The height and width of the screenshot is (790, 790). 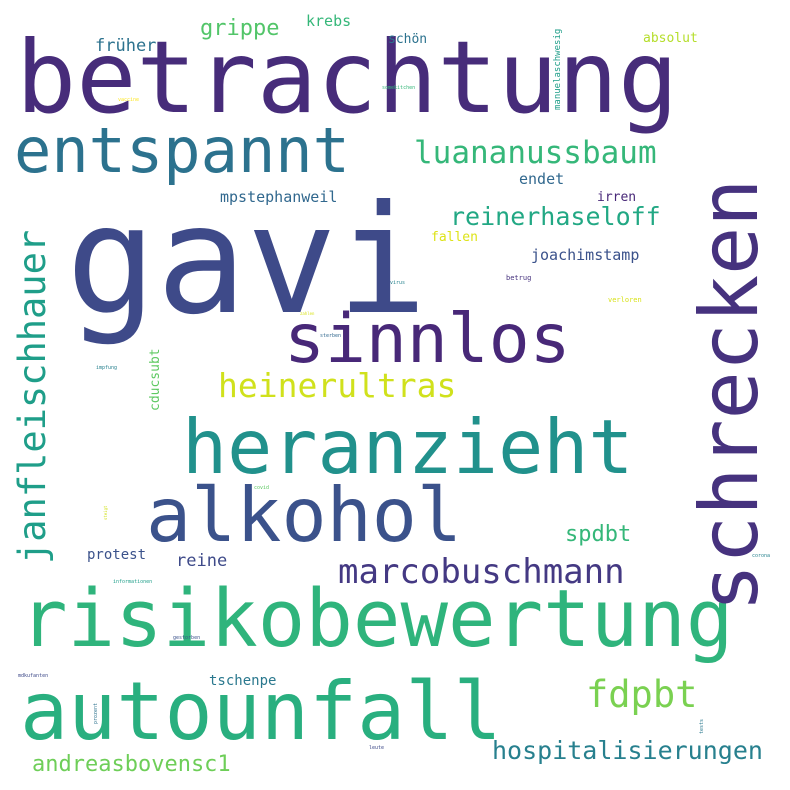 I want to click on word-luananussbaum: luananussbaum, so click(x=535, y=153).